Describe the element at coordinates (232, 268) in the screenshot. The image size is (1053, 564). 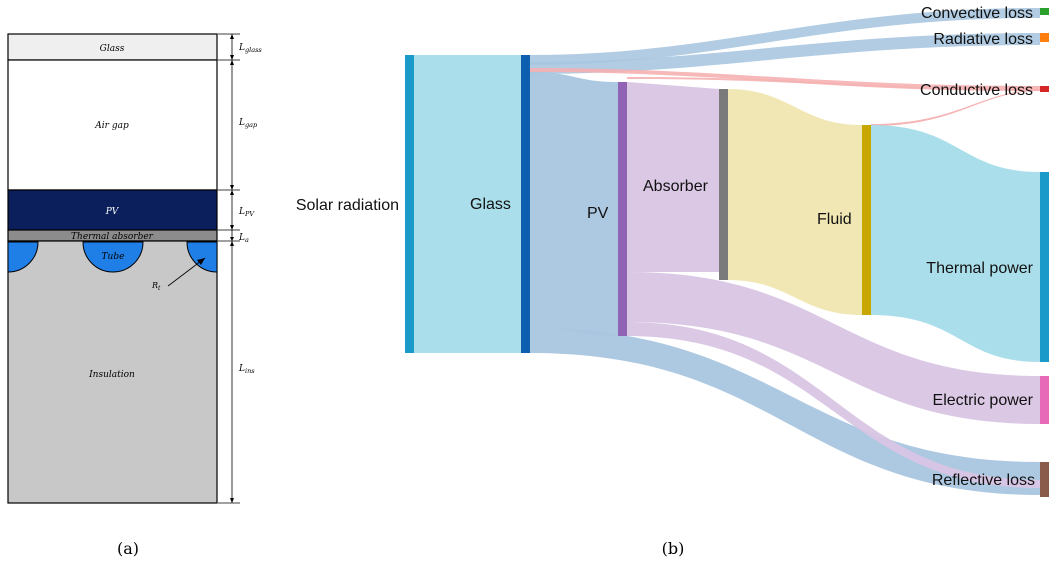
I see `dimension-ticks` at that location.